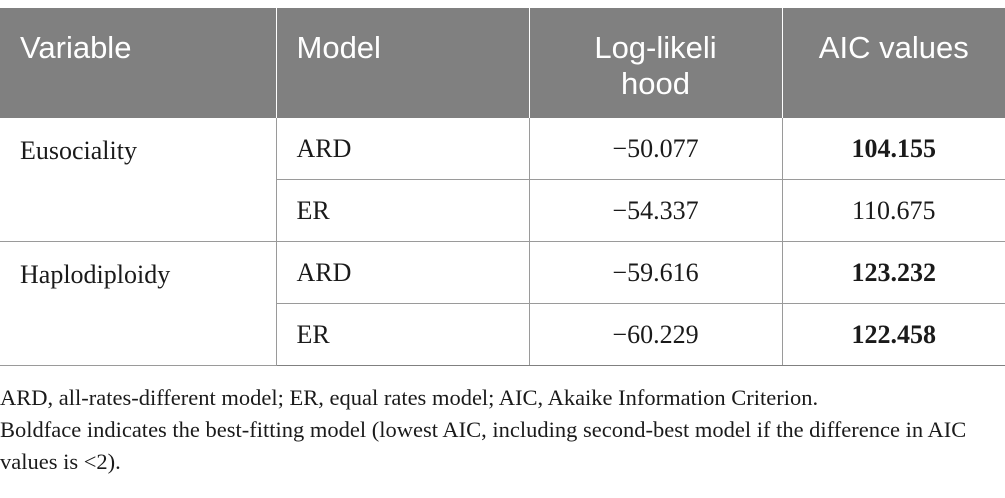  I want to click on header-variable: Variable, so click(138, 63).